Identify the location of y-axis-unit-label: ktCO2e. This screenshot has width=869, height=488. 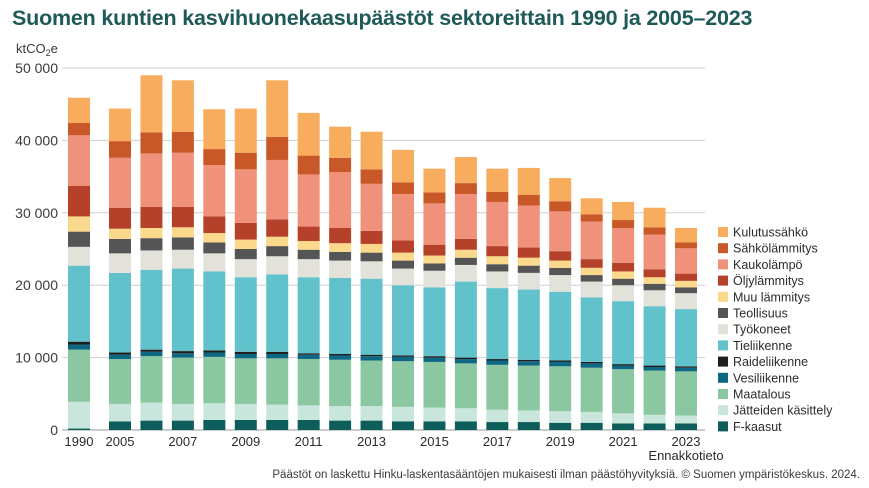
(37, 49).